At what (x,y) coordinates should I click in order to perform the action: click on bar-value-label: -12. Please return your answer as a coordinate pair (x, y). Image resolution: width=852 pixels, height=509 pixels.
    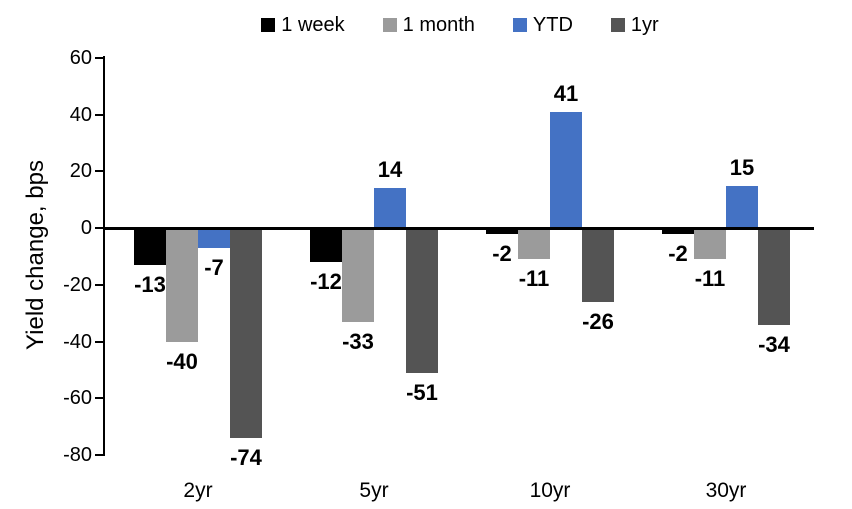
    Looking at the image, I should click on (326, 282).